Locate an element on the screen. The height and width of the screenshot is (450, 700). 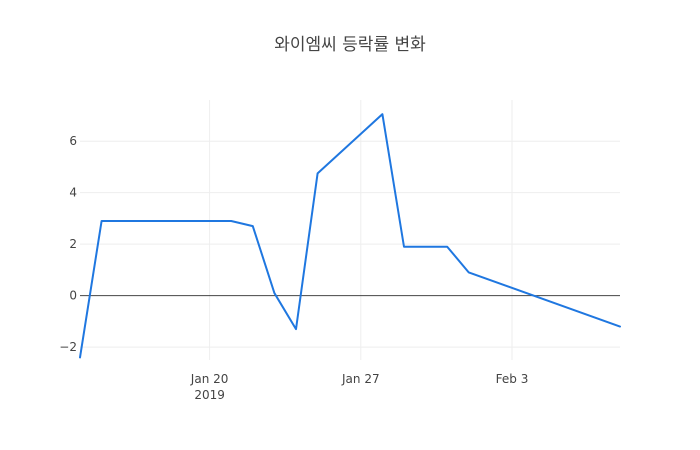
y-tick-label-1: 0 is located at coordinates (73, 296).